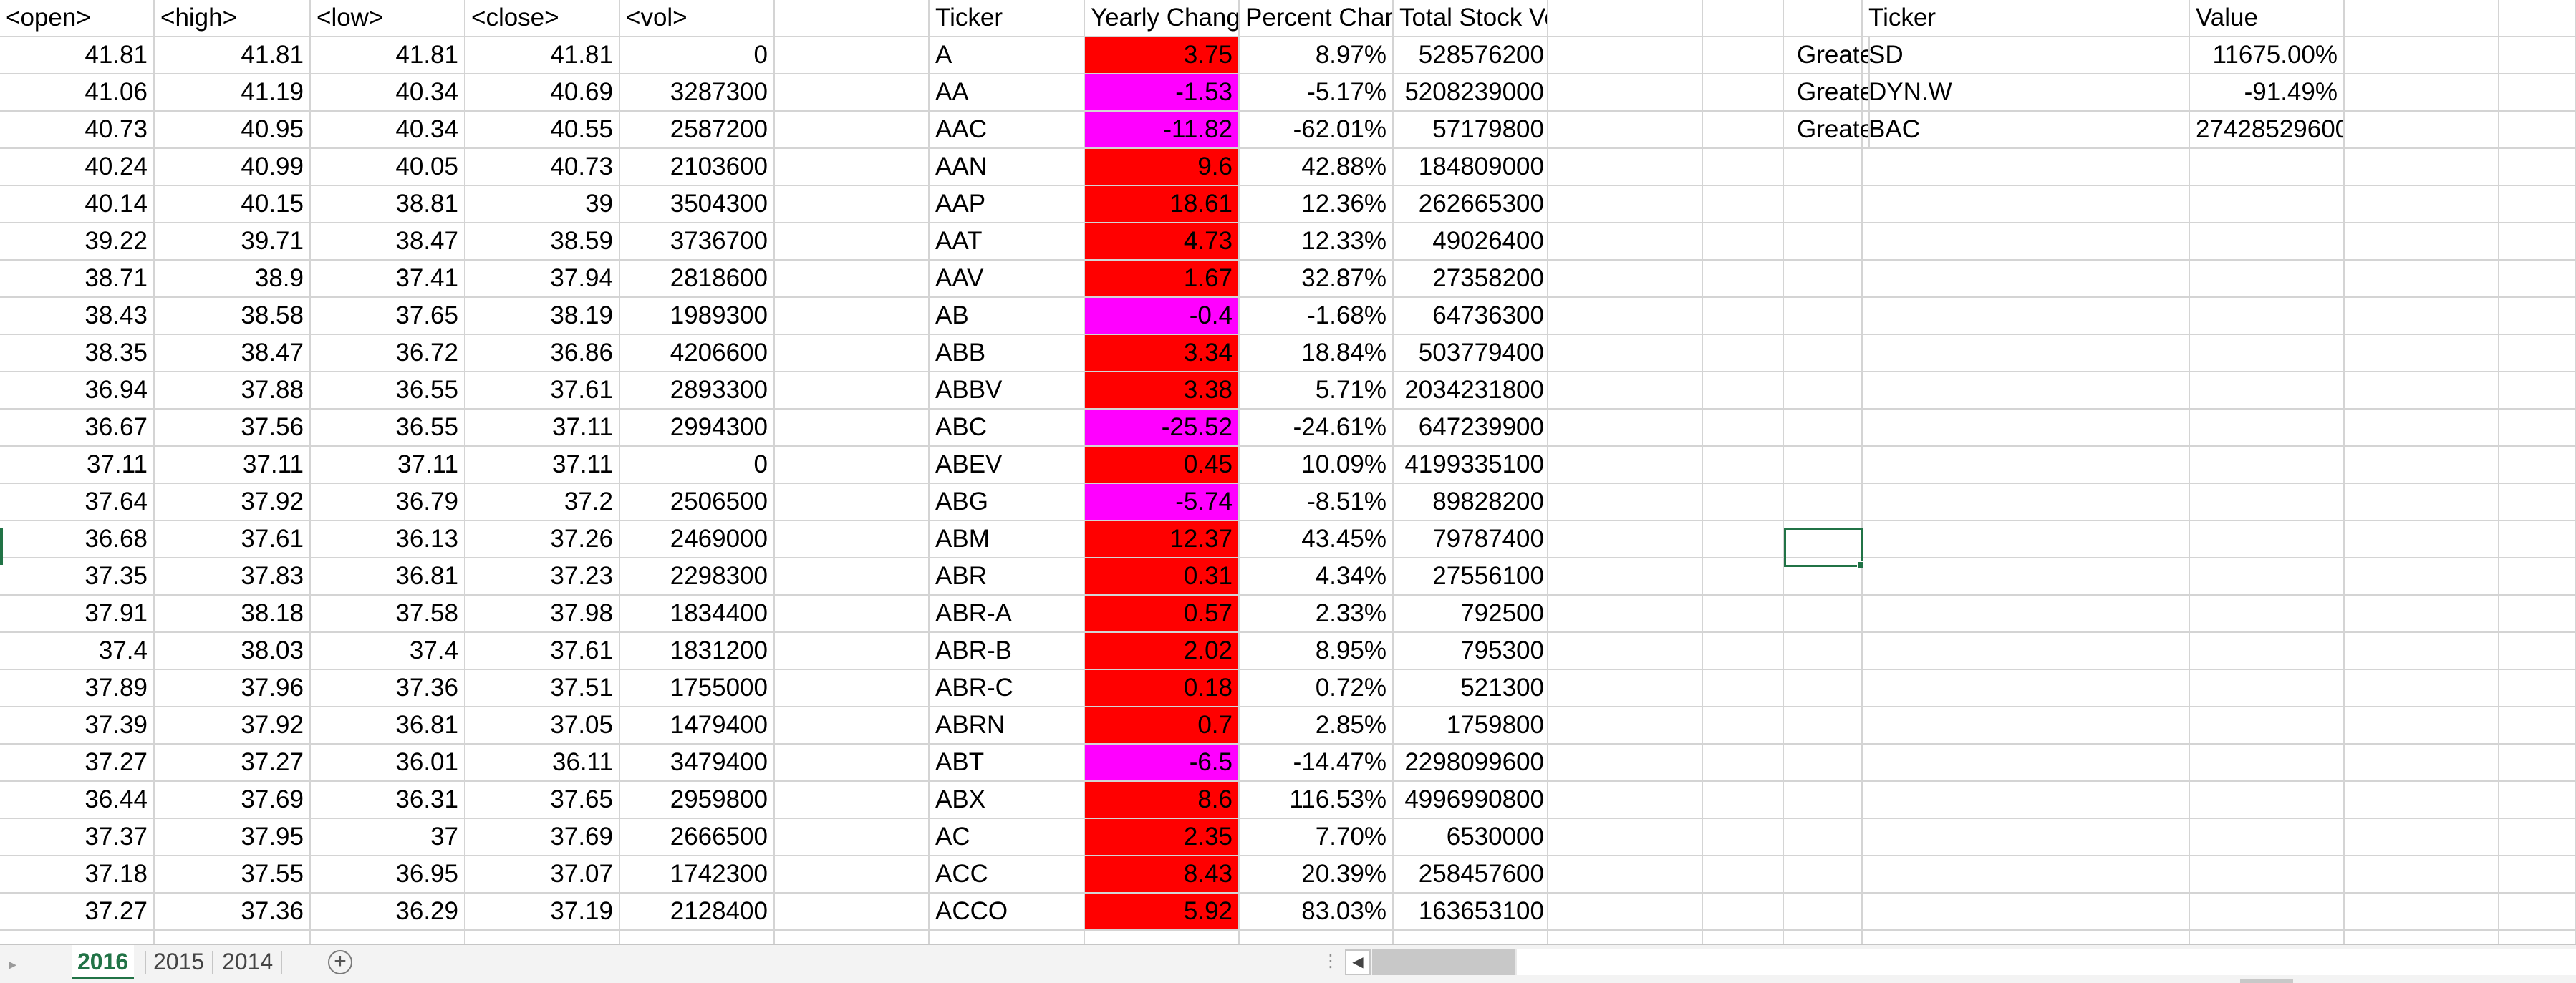 This screenshot has height=983, width=2576. Describe the element at coordinates (542, 539) in the screenshot. I see `value-cell: 37.26` at that location.